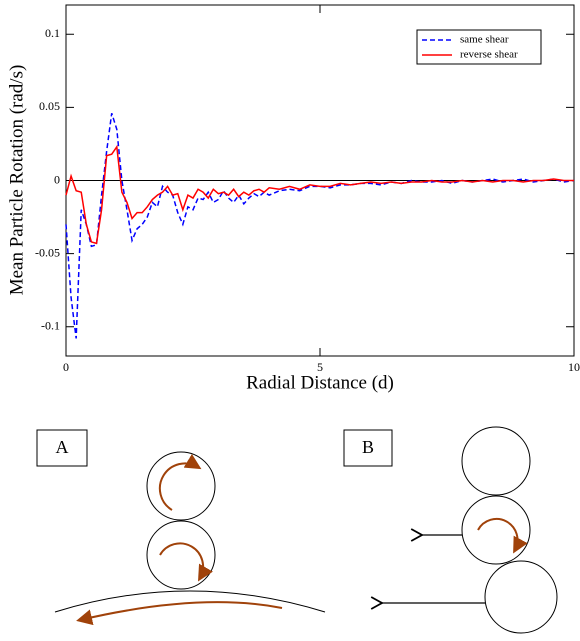 This screenshot has height=641, width=580. Describe the element at coordinates (49, 106) in the screenshot. I see `y-tick-label: 0.05` at that location.